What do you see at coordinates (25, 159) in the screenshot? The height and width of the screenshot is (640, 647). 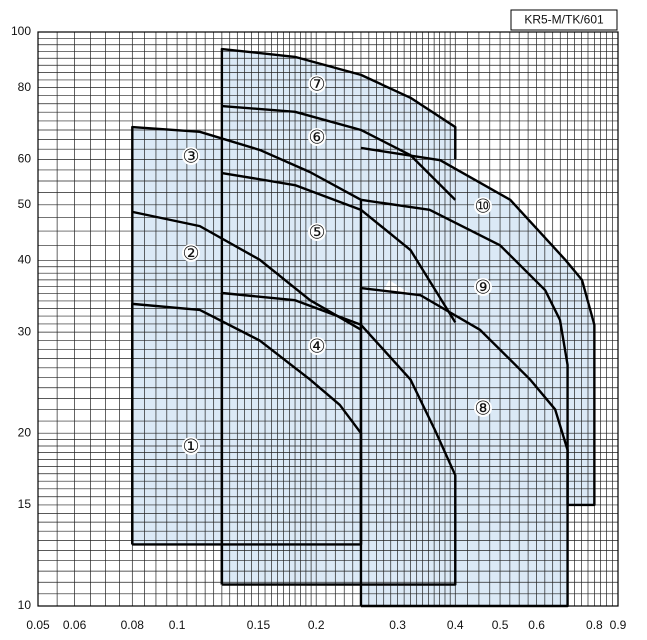 I see `y-tick-label: 60` at bounding box center [25, 159].